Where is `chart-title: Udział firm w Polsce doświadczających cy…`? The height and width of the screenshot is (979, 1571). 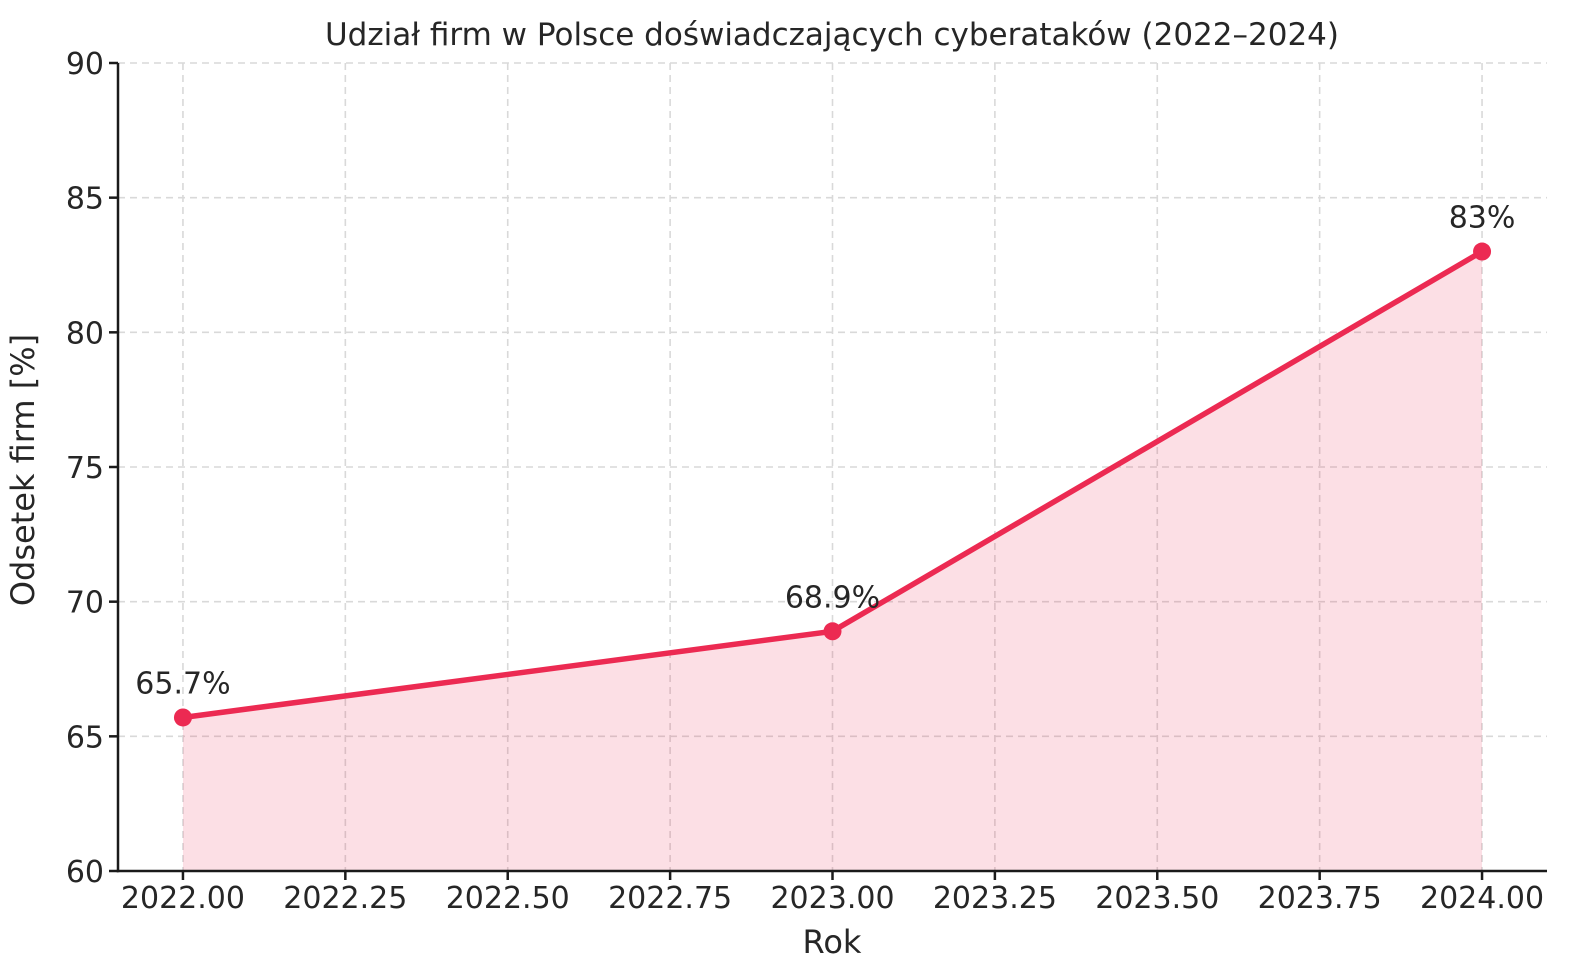
chart-title: Udział firm w Polsce doświadczających cy… is located at coordinates (832, 35).